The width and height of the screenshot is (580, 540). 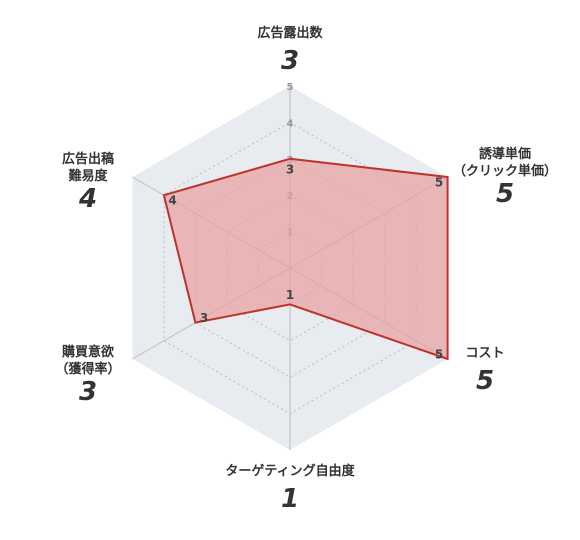 What do you see at coordinates (290, 61) in the screenshot?
I see `axis-score-1: 3` at bounding box center [290, 61].